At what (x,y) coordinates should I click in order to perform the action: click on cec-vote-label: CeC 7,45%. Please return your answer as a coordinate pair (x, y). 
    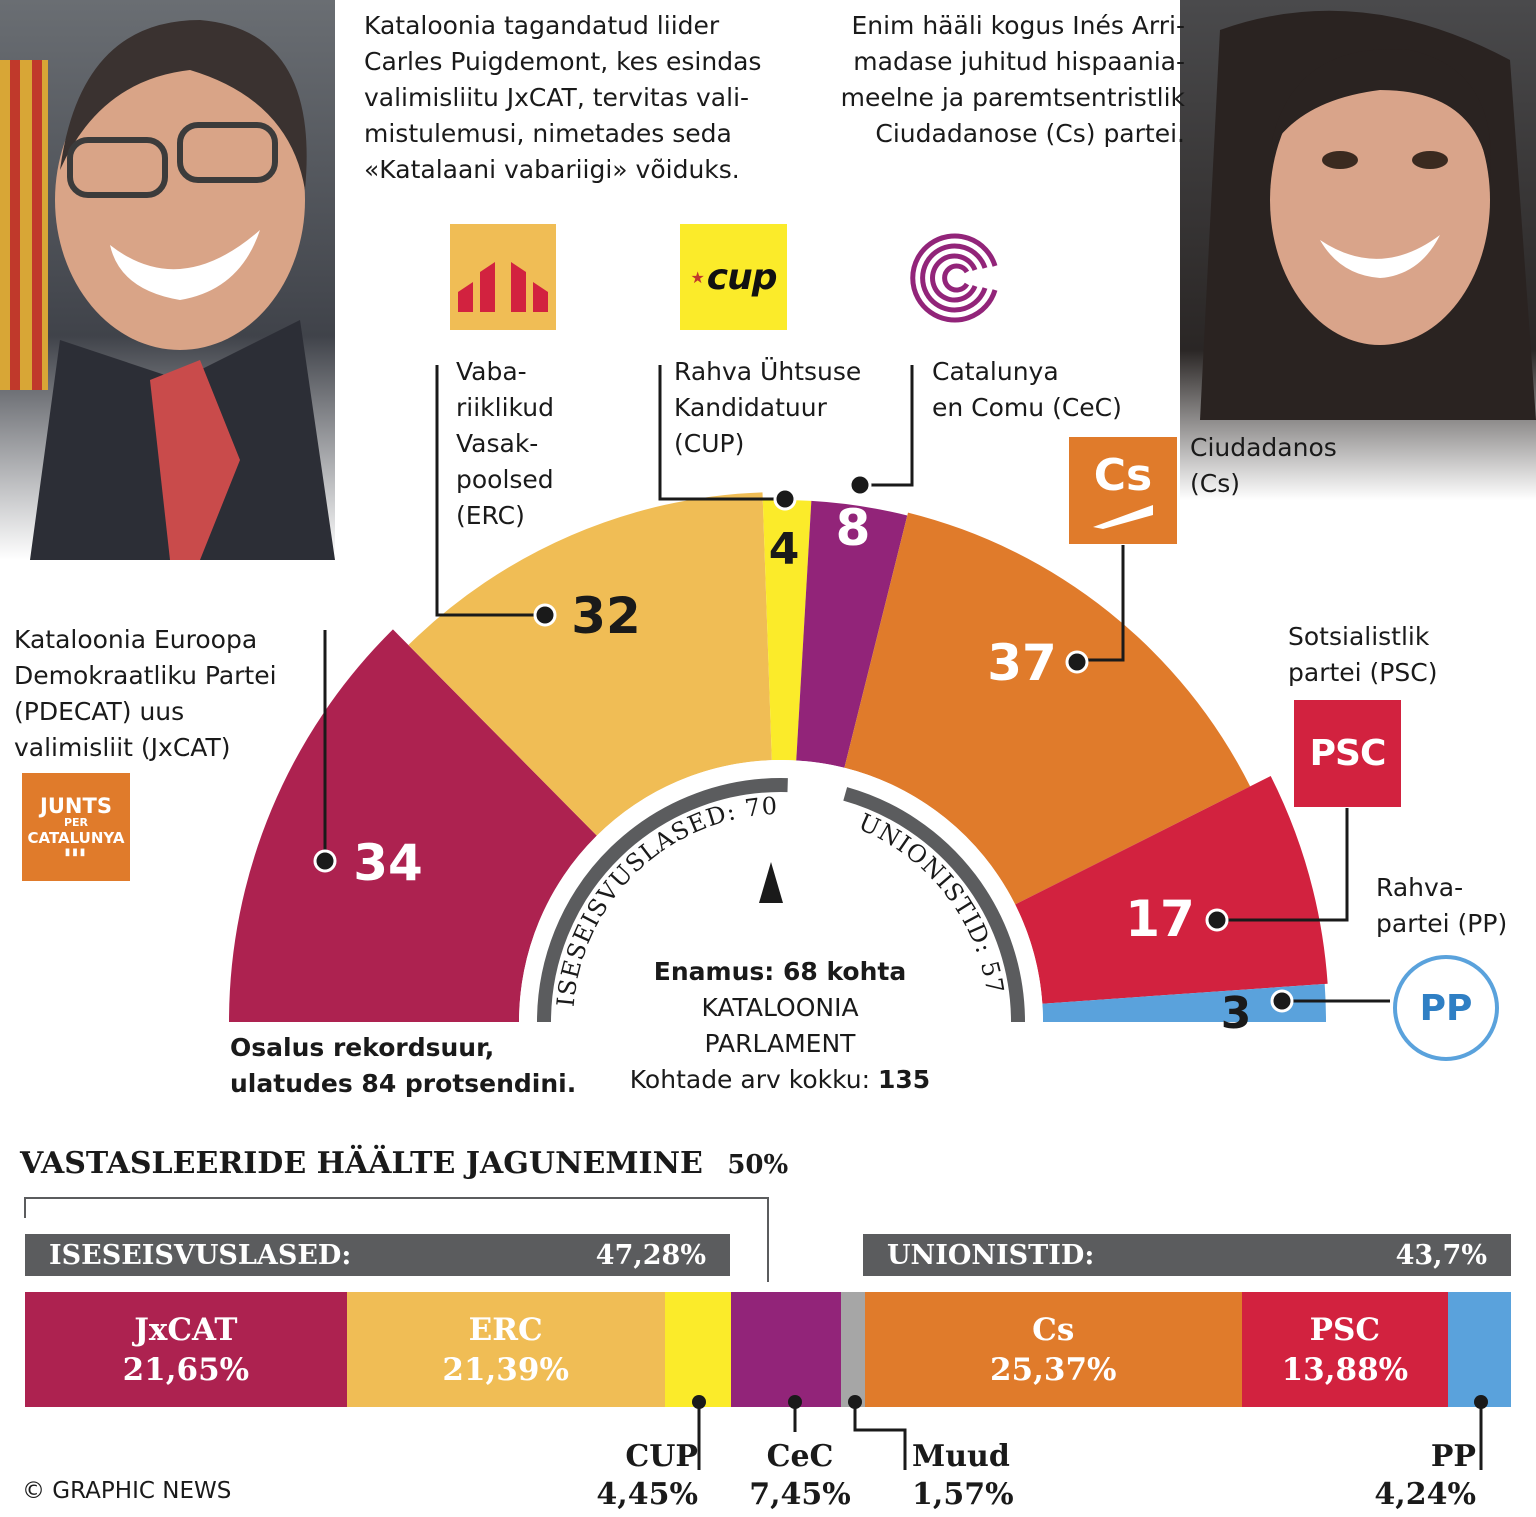
    Looking at the image, I should click on (800, 1476).